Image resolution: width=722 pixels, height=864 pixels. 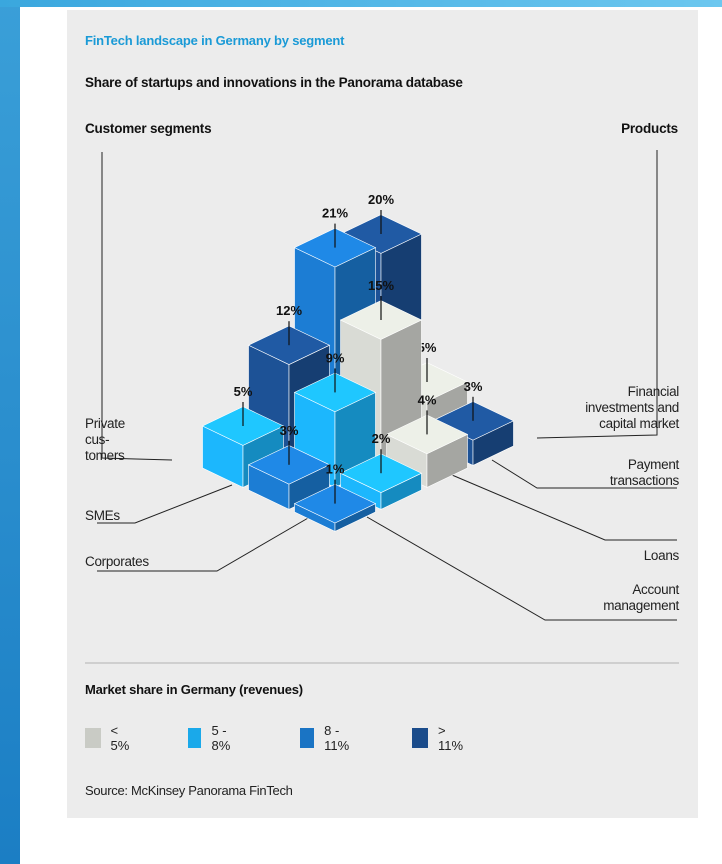 What do you see at coordinates (289, 310) in the screenshot?
I see `bar-value-label: 12%` at bounding box center [289, 310].